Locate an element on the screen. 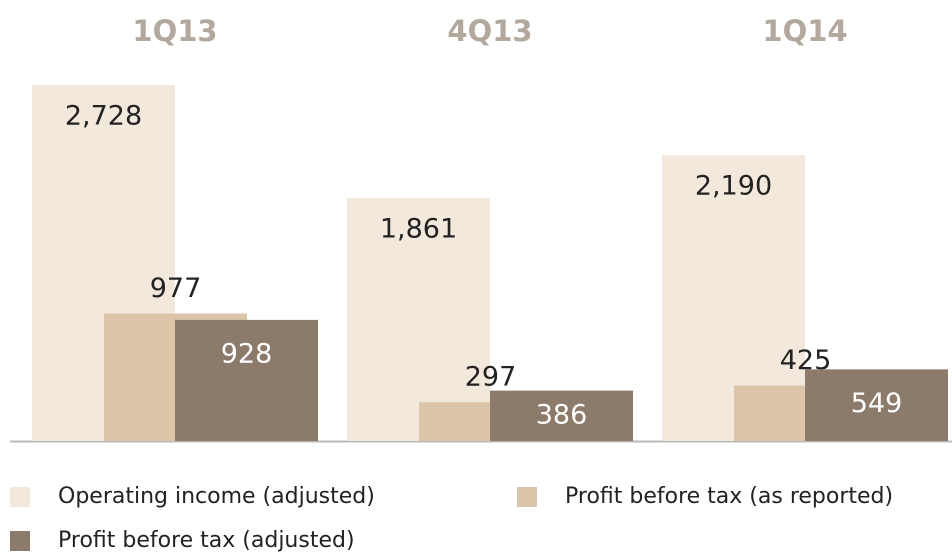  value-label: 386 is located at coordinates (562, 414).